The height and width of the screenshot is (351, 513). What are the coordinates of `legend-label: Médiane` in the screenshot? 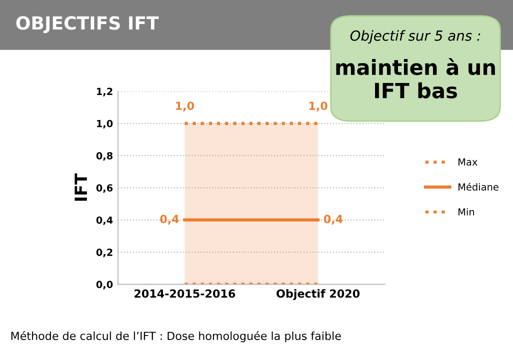 It's located at (478, 186).